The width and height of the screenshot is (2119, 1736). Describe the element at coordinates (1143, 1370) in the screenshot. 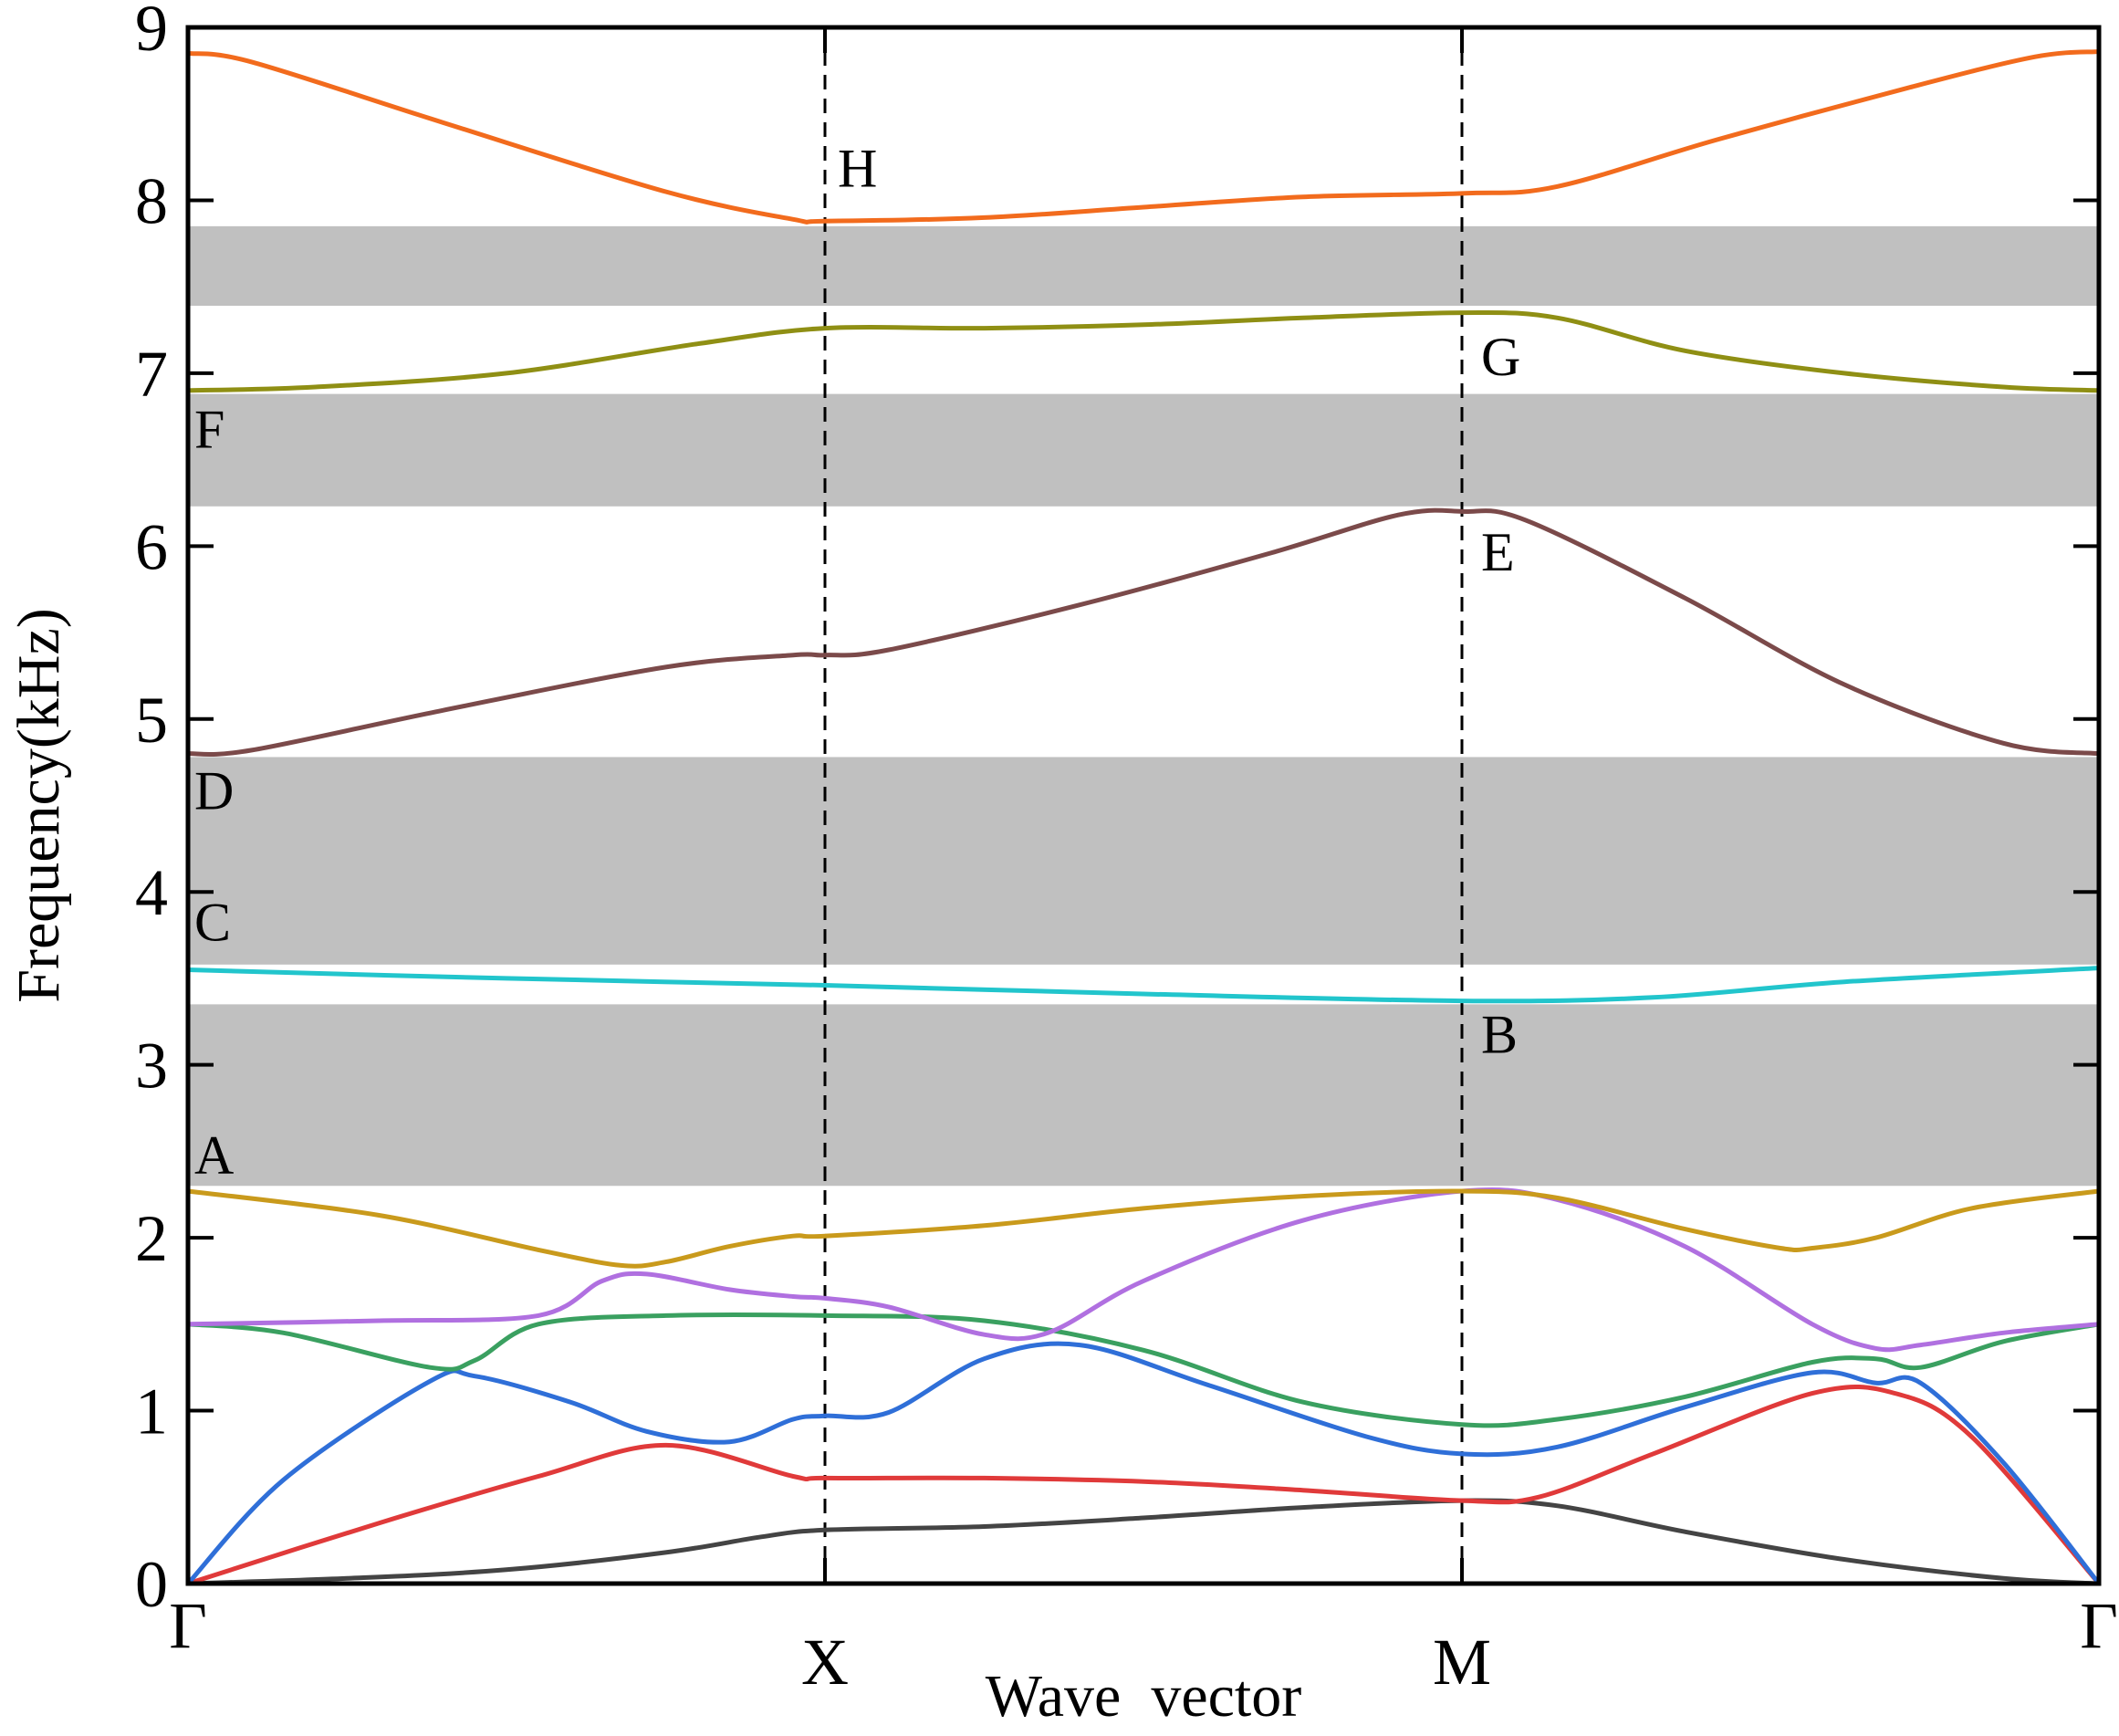

I see `band-4-line` at that location.